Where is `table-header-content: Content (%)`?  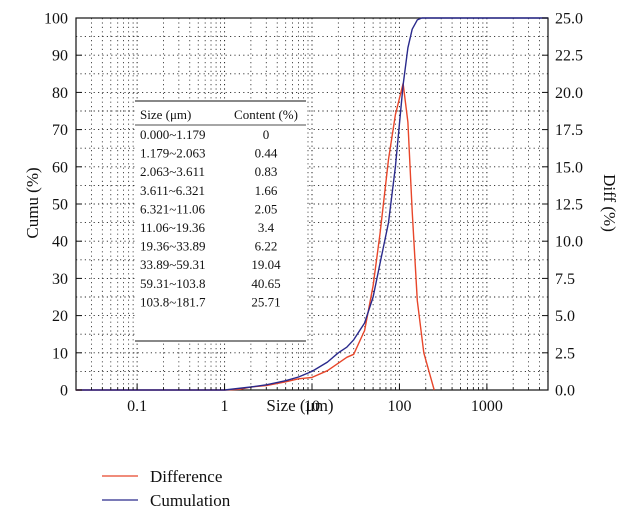
table-header-content: Content (%) is located at coordinates (266, 114).